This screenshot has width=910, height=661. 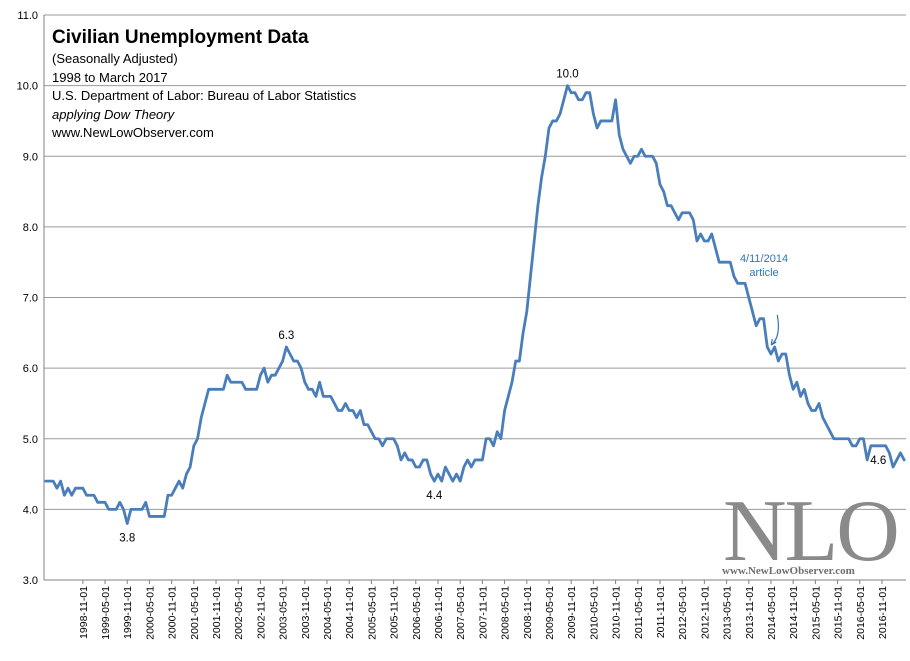 What do you see at coordinates (839, 612) in the screenshot?
I see `x-tick-label: 2015-11-01` at bounding box center [839, 612].